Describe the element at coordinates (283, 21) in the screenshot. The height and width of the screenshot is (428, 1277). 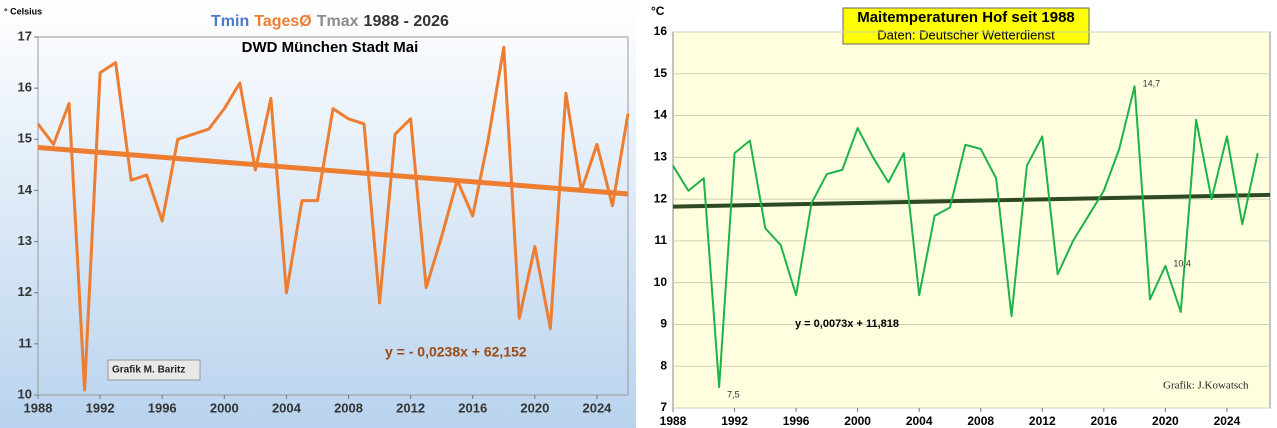
I see `title-part: TagesØ` at that location.